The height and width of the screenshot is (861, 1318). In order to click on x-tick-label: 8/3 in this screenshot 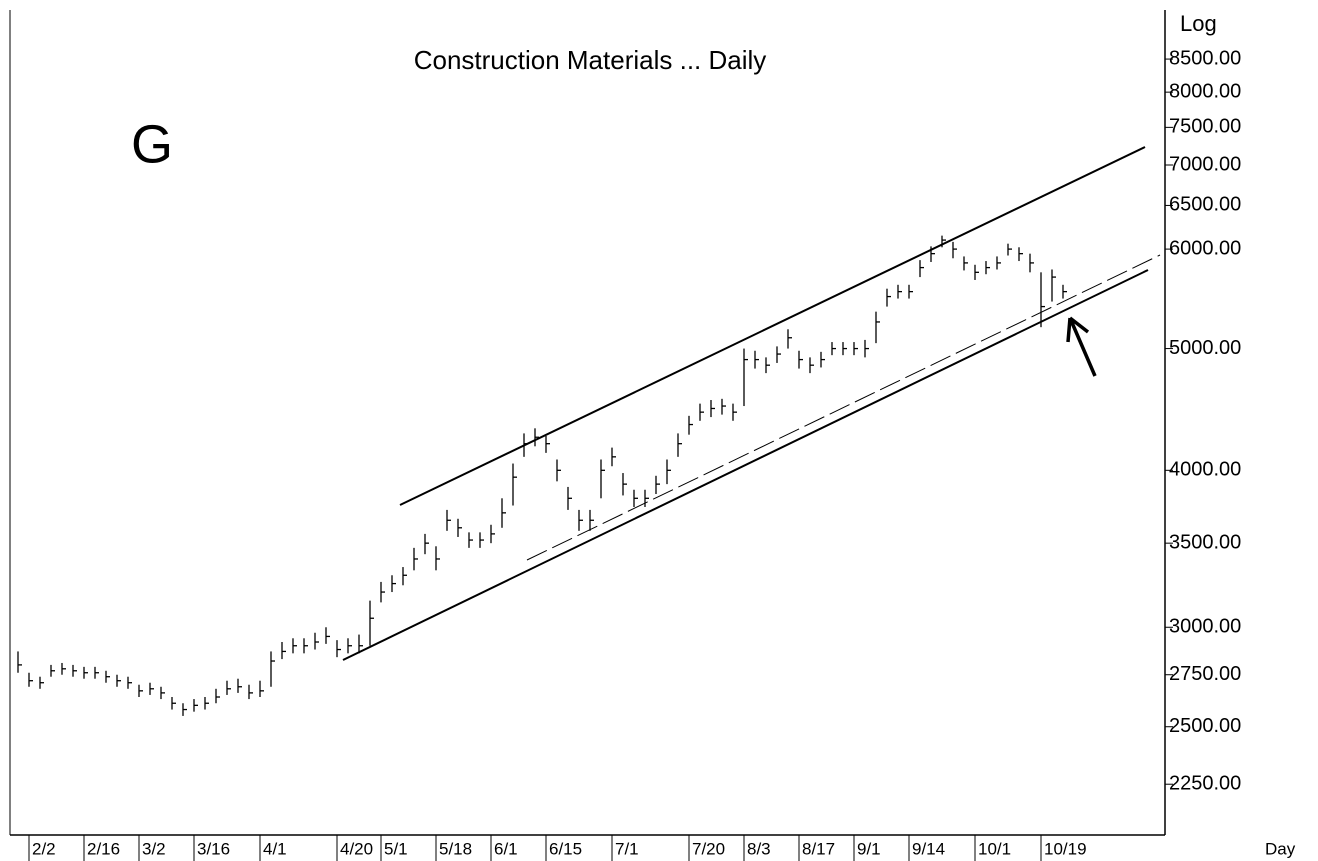, I will do `click(759, 848)`.